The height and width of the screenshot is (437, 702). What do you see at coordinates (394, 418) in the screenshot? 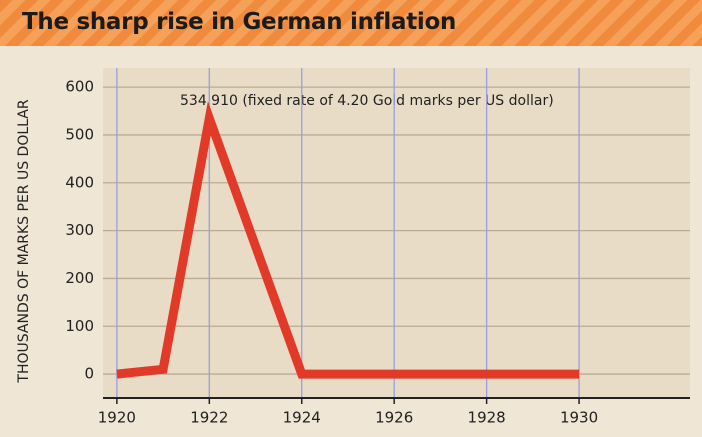
I see `x-tick-label: 1926` at bounding box center [394, 418].